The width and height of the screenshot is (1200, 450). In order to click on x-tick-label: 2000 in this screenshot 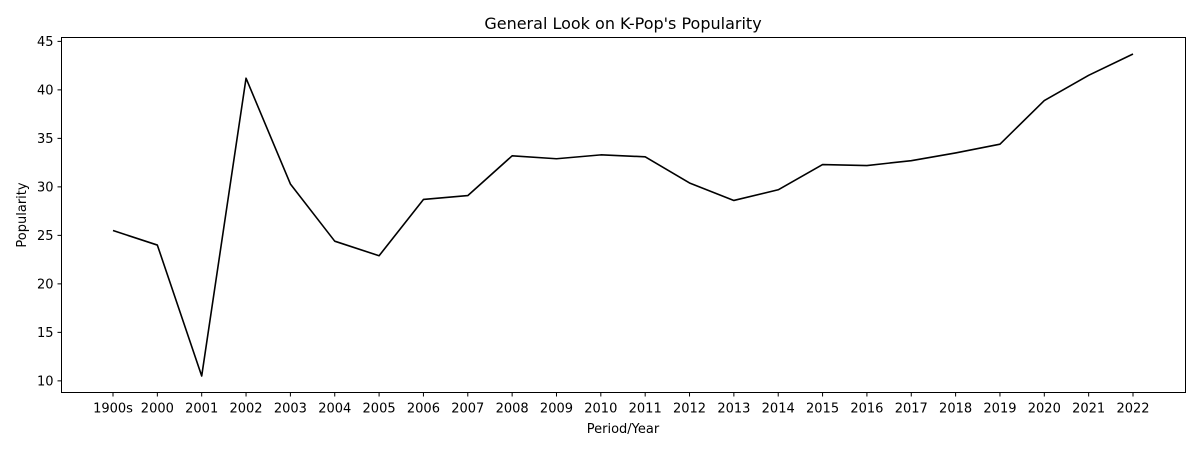, I will do `click(157, 409)`.